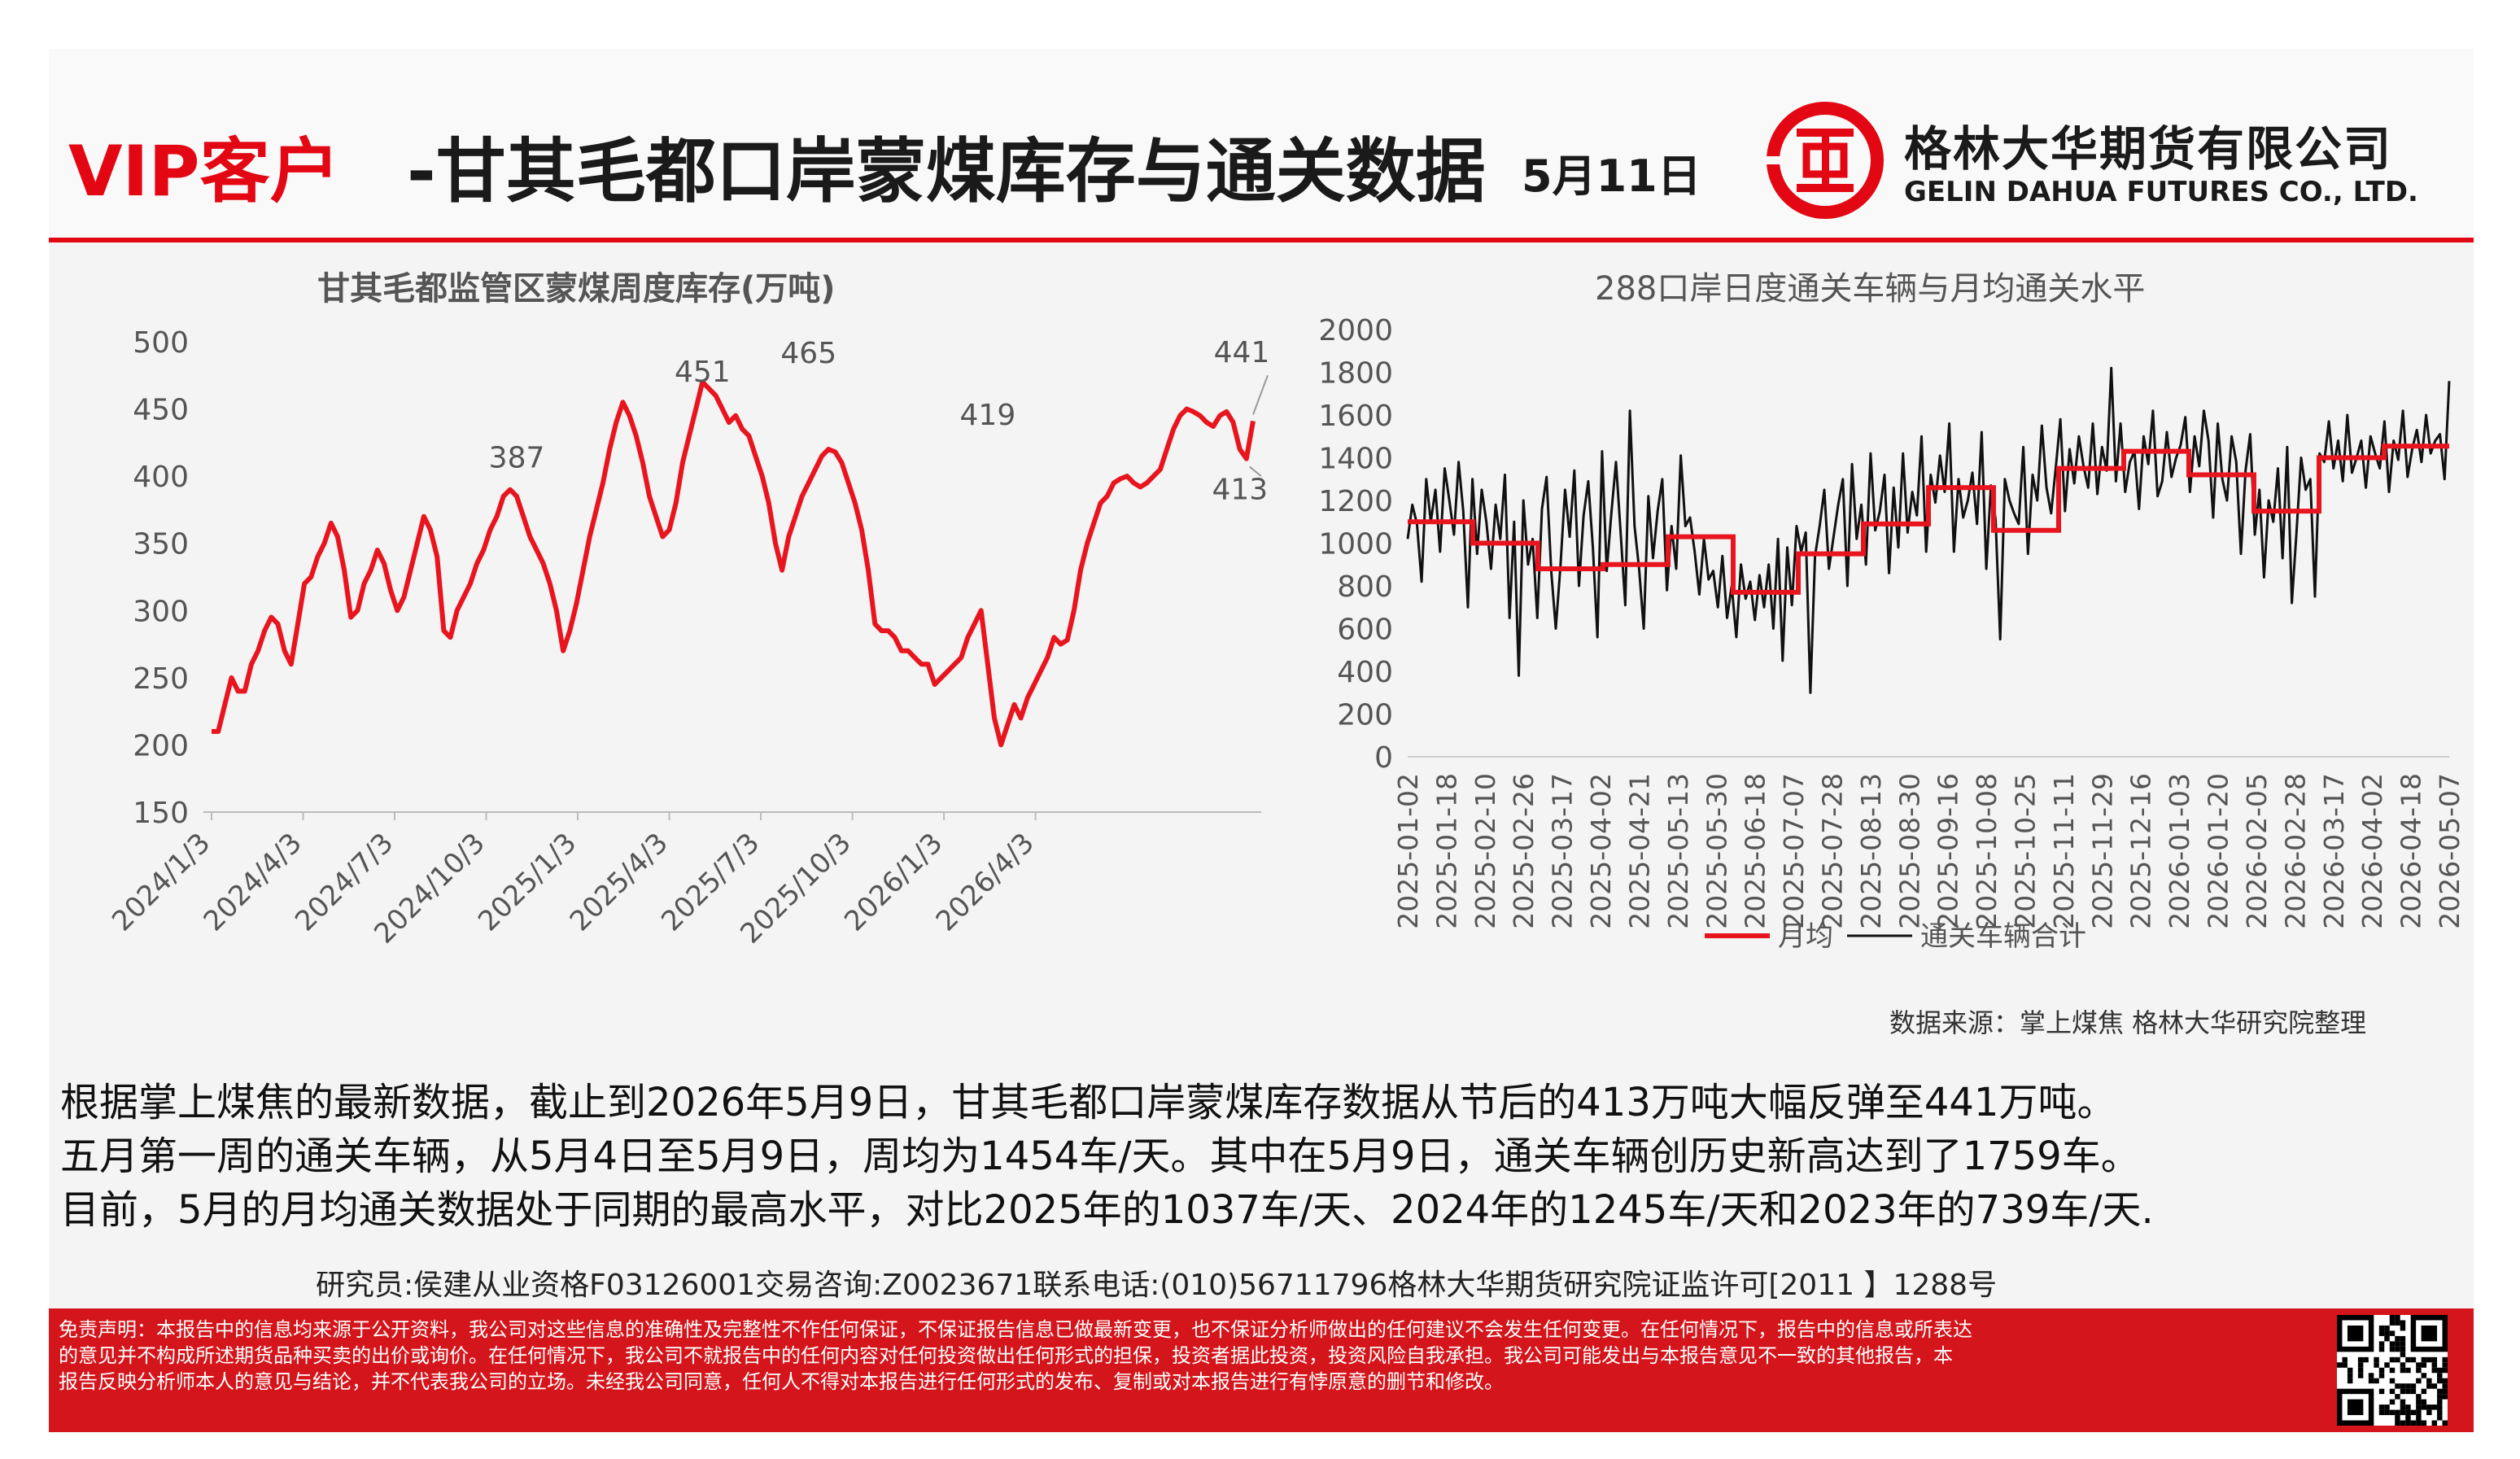 The width and height of the screenshot is (2520, 1459). What do you see at coordinates (161, 477) in the screenshot?
I see `chart1-y-tick: 400` at bounding box center [161, 477].